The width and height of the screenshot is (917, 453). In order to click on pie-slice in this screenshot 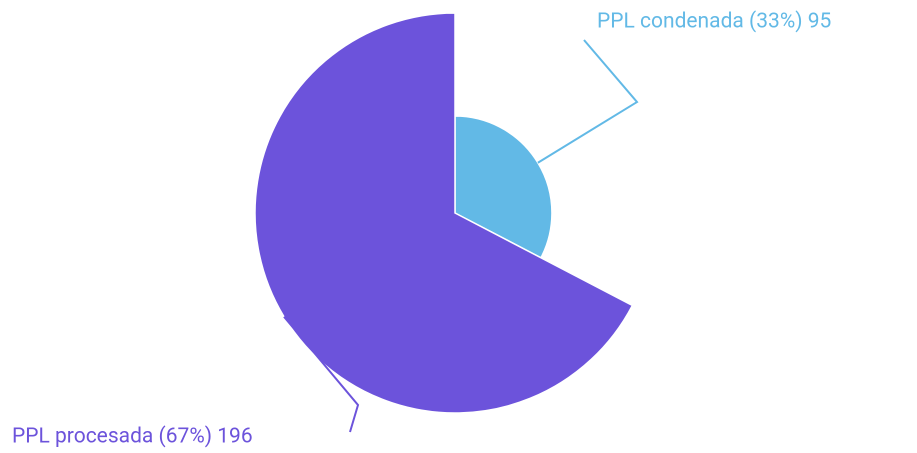, I will do `click(503, 187)`.